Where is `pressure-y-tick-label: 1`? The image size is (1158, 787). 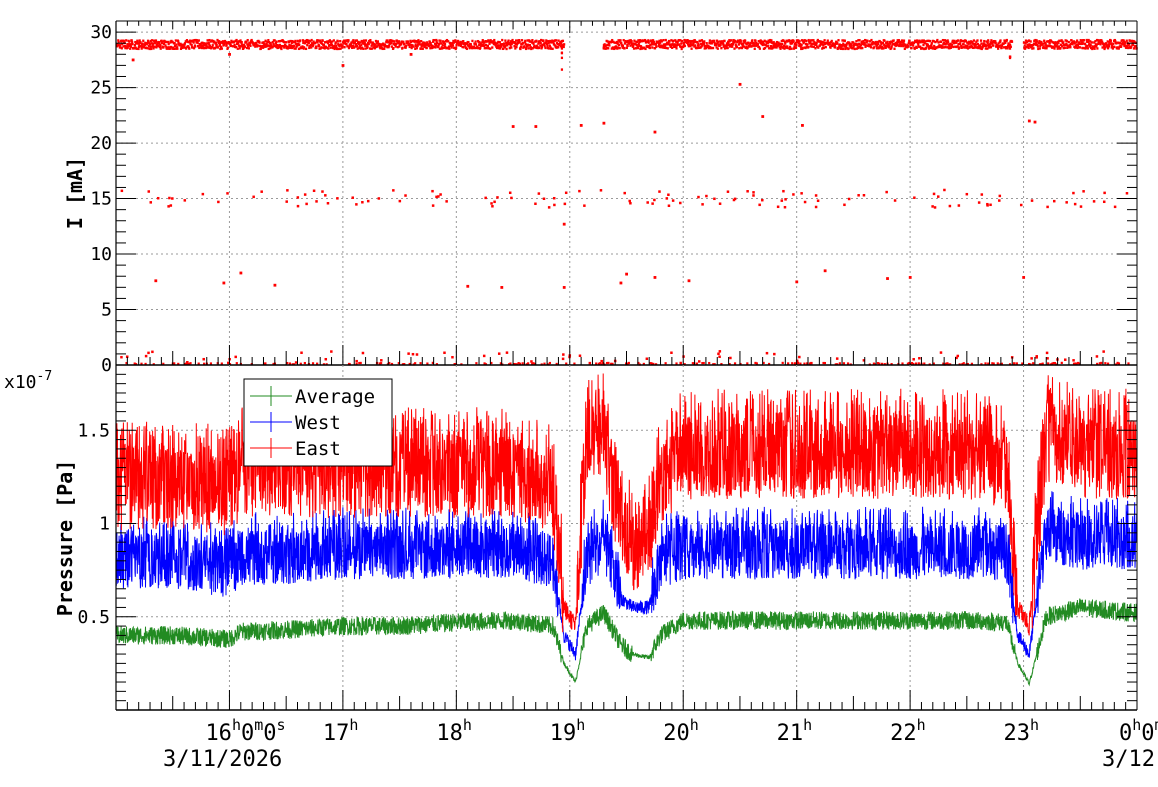 pressure-y-tick-label: 1 is located at coordinates (104, 524).